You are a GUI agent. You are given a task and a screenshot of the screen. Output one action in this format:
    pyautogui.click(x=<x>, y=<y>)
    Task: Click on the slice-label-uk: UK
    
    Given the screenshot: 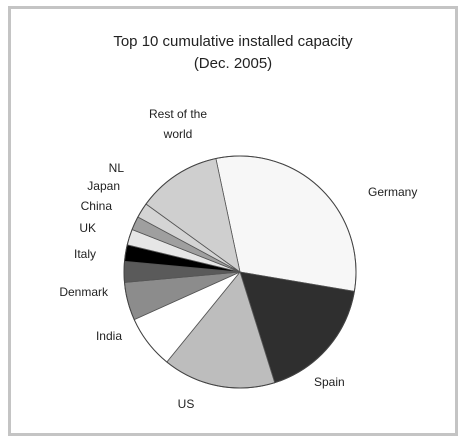 What is the action you would take?
    pyautogui.click(x=87, y=228)
    